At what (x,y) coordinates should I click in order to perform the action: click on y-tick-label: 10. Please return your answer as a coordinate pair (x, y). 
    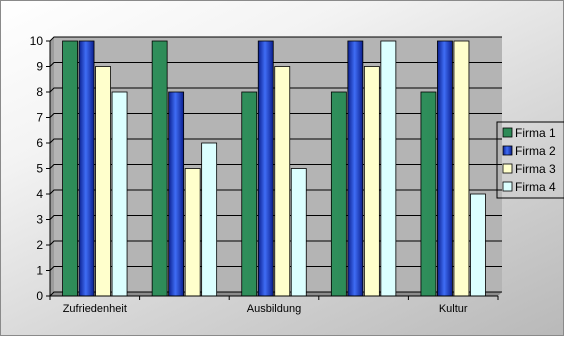
    Looking at the image, I should click on (37, 41).